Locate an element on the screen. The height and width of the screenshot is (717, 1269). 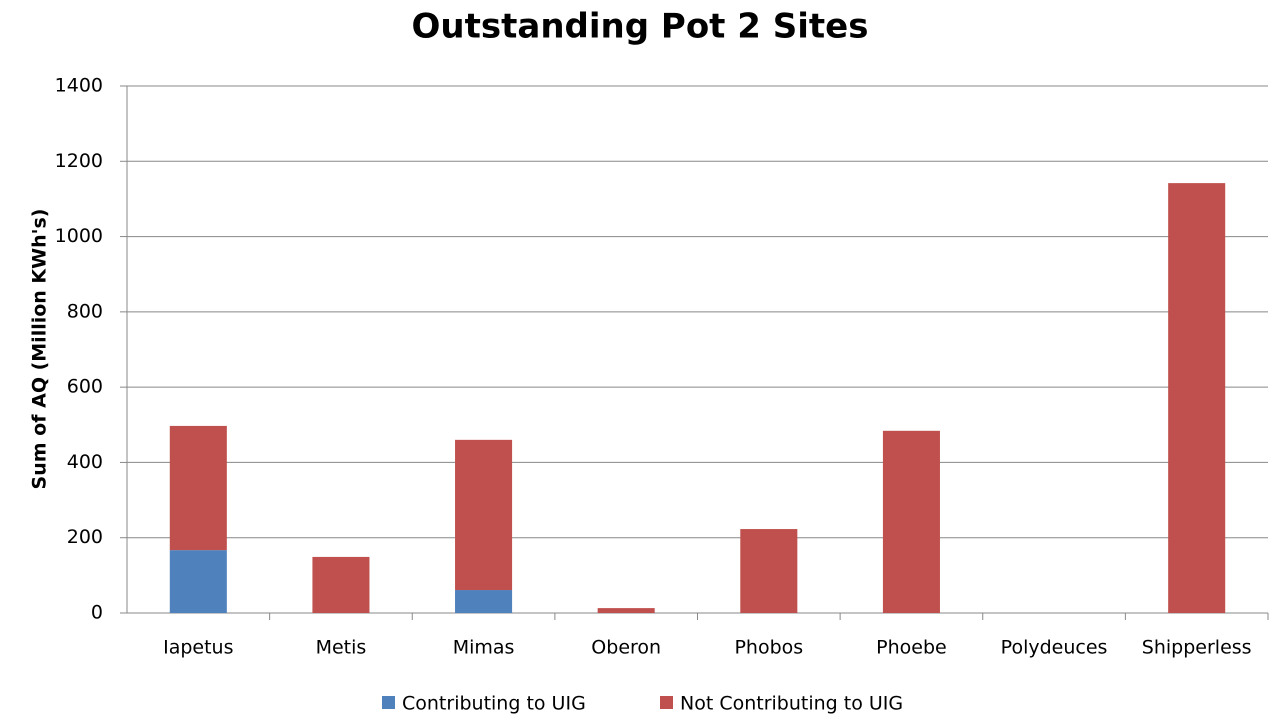
chart-title: Outstanding Pot 2 Sites is located at coordinates (640, 27).